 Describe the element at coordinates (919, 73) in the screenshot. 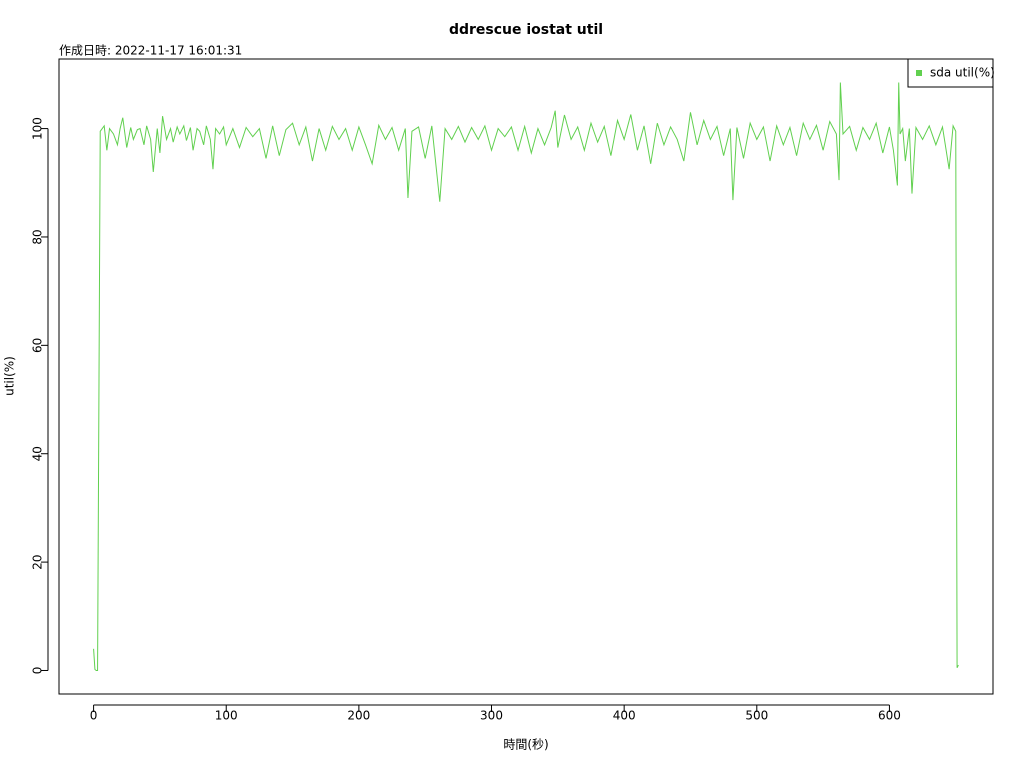

I see `legend-swatch` at that location.